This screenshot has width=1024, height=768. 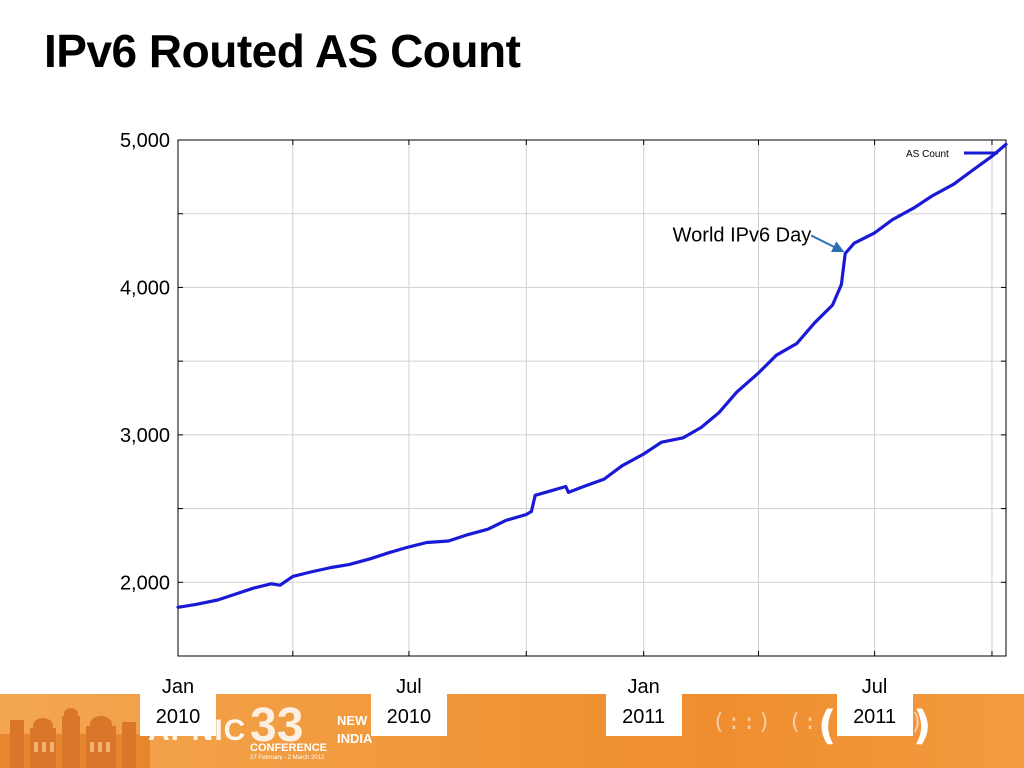 What do you see at coordinates (289, 748) in the screenshot?
I see `conference-label: CONFERENCE` at bounding box center [289, 748].